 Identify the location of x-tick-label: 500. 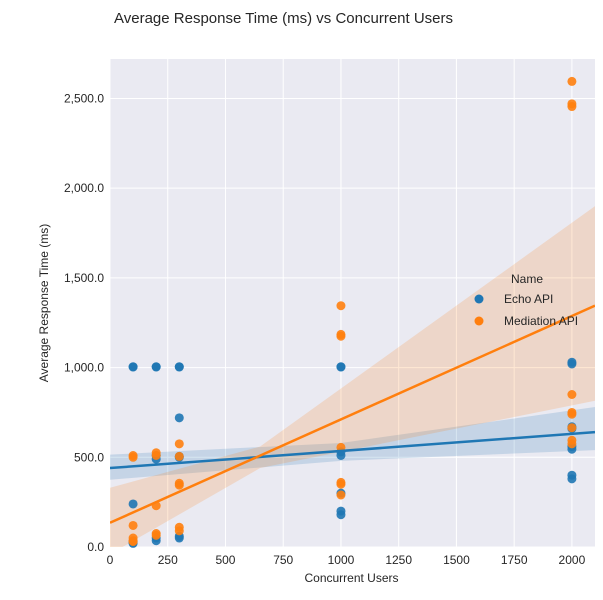
(225, 560).